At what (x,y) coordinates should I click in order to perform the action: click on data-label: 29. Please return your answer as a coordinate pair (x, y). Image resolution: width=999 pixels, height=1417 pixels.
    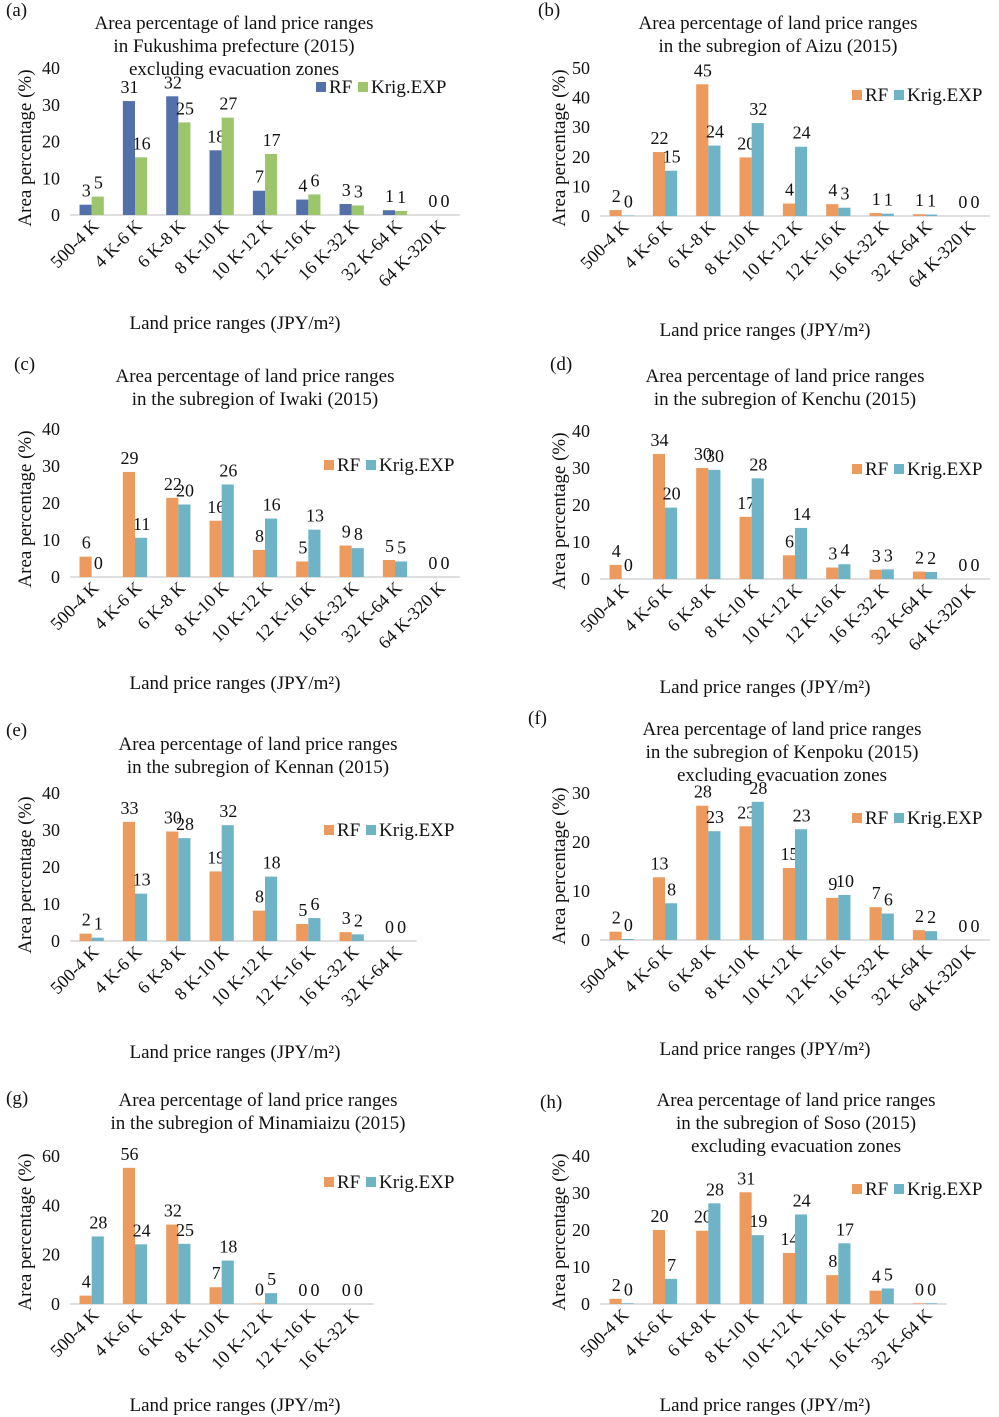
    Looking at the image, I should click on (130, 458).